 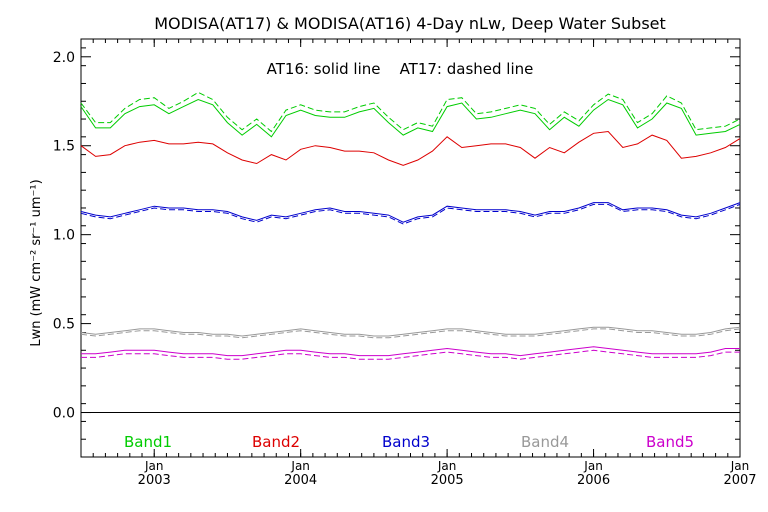 I want to click on y-tick-label: 1.0, so click(x=64, y=236).